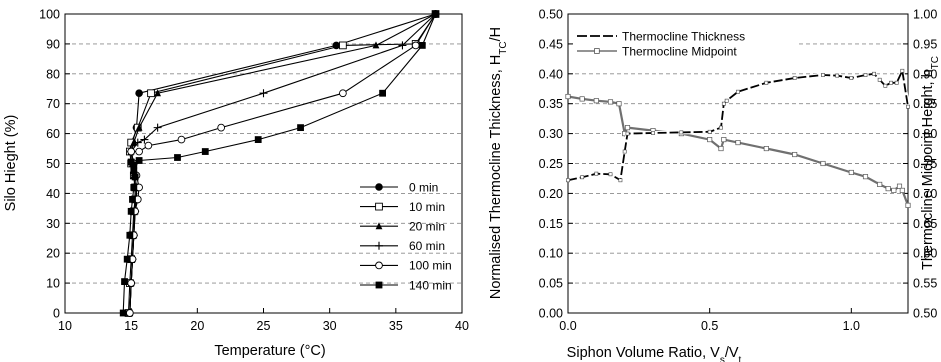  I want to click on right-y-tick-label: 0.25, so click(551, 164).